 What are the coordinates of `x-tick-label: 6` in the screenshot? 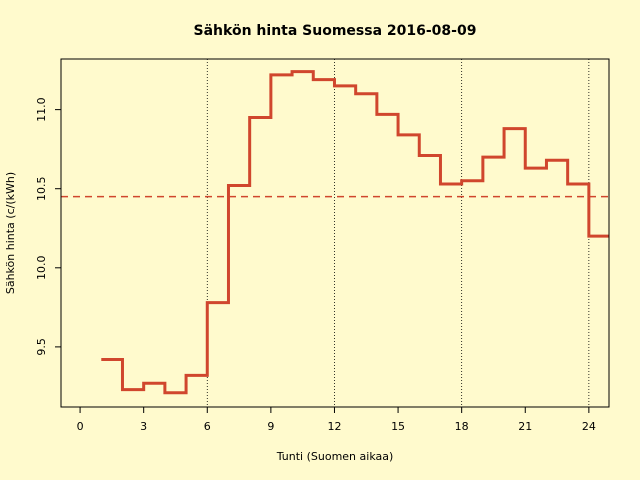 It's located at (207, 426).